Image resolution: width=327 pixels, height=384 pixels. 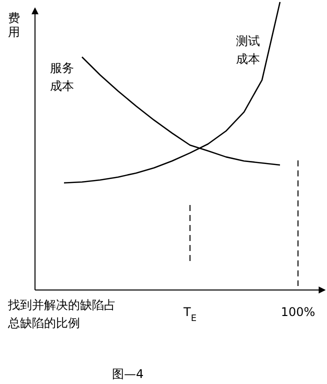 What do you see at coordinates (14, 25) in the screenshot?
I see `y-axis-title: 费用` at bounding box center [14, 25].